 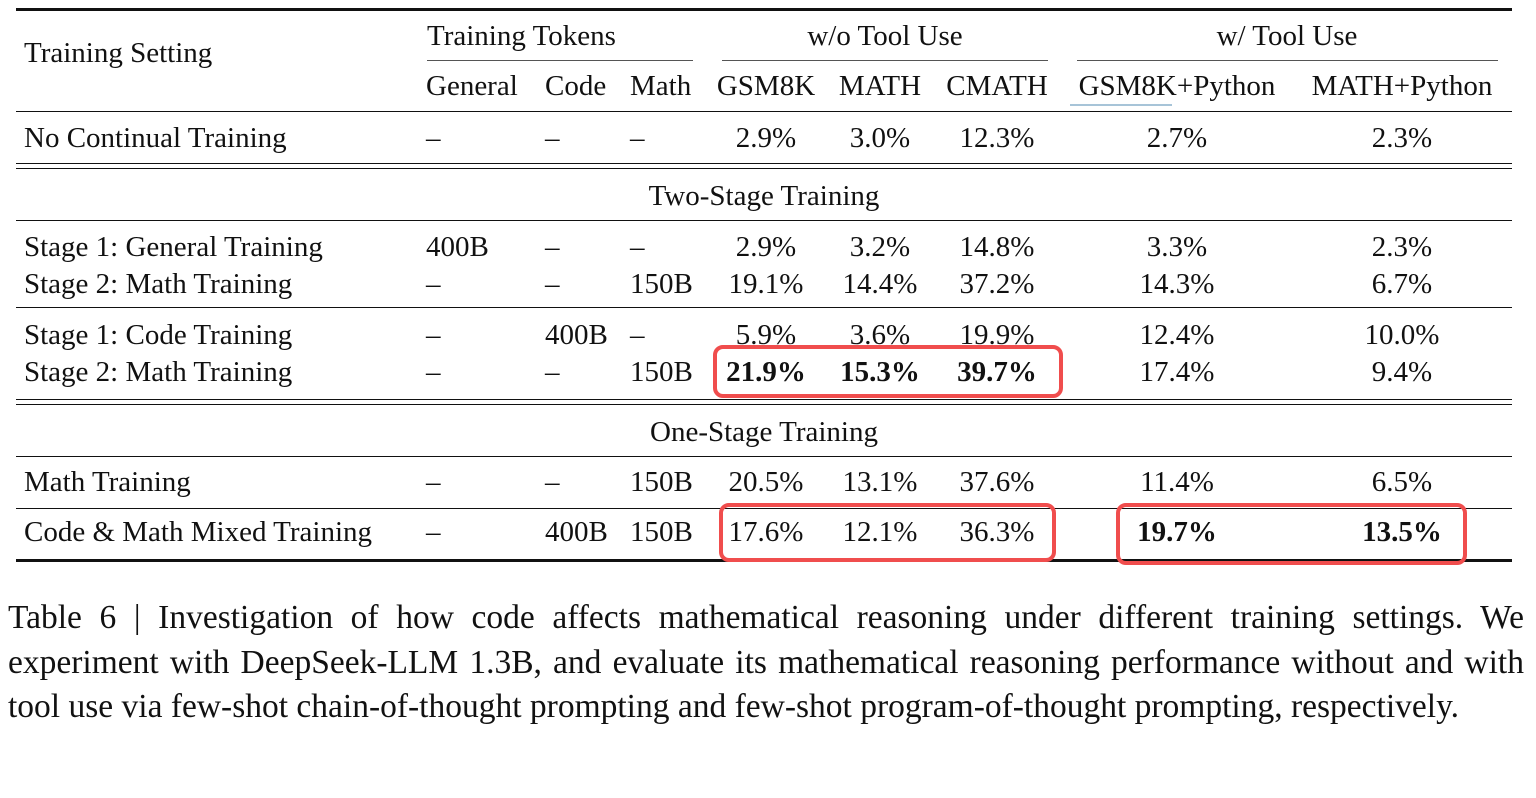 What do you see at coordinates (764, 9) in the screenshot?
I see `top-rule` at bounding box center [764, 9].